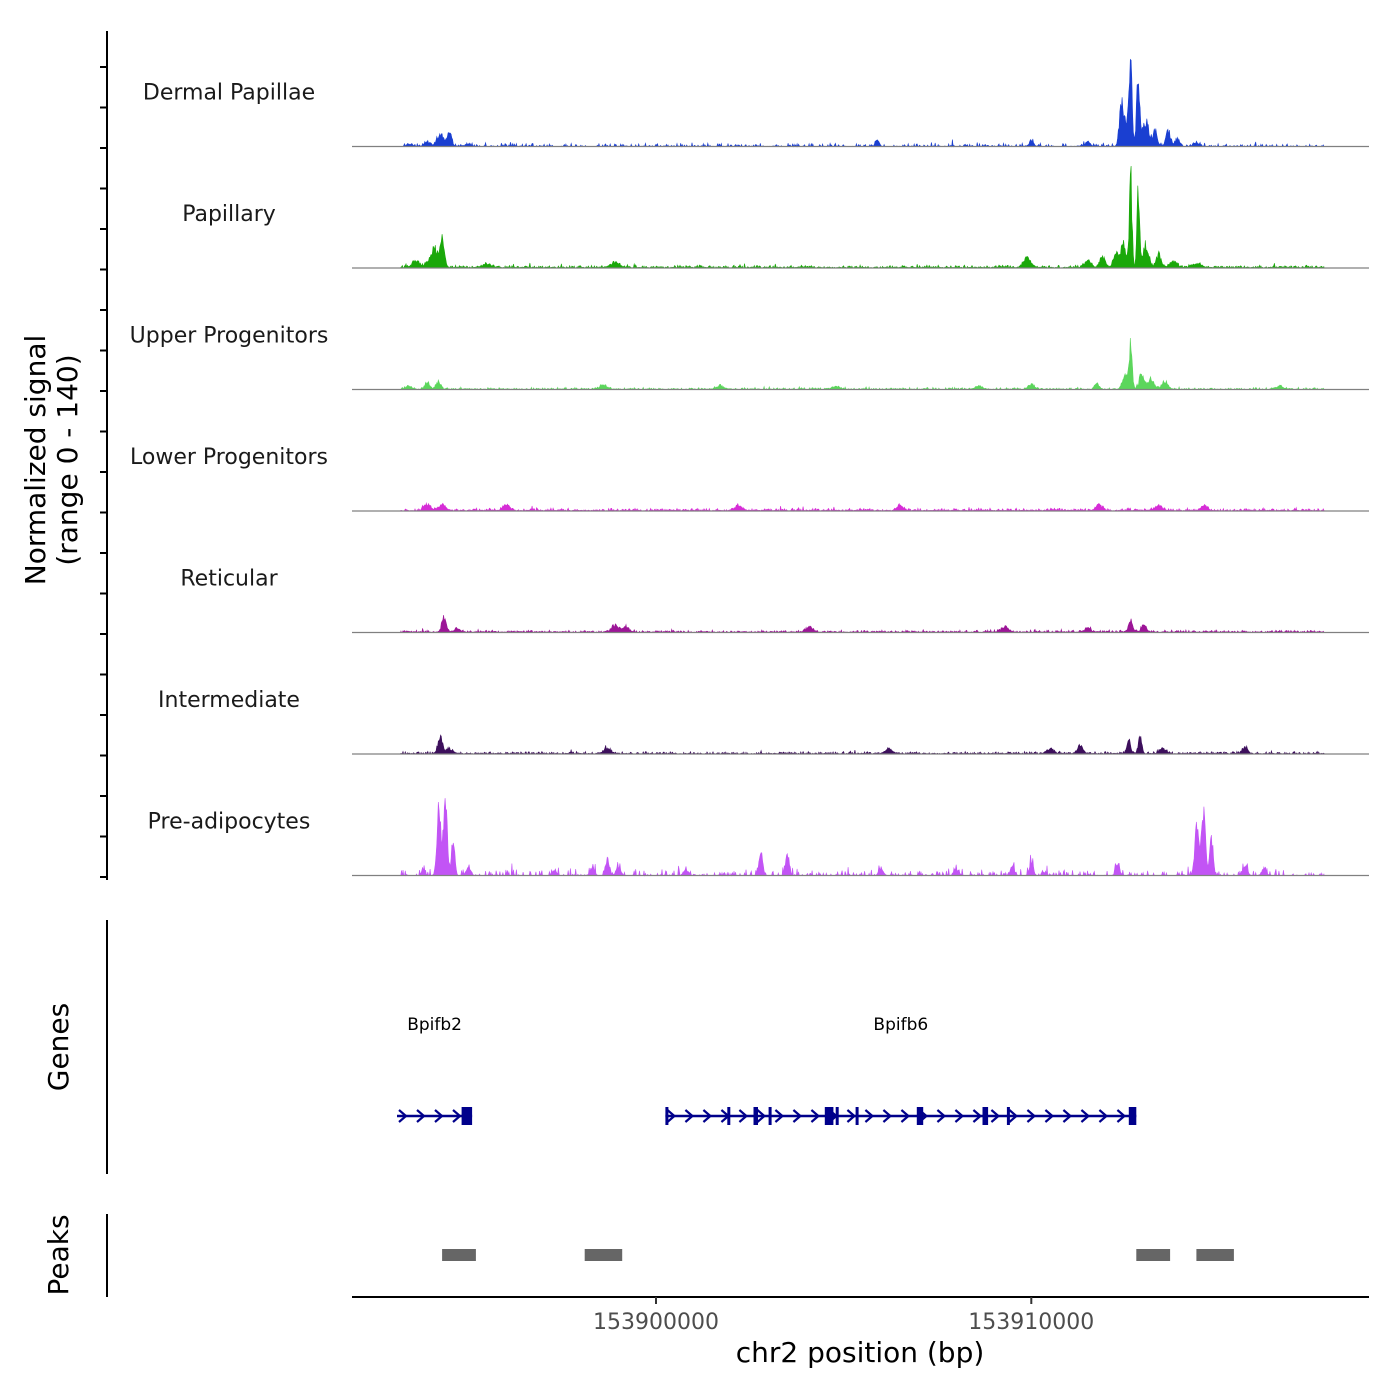  What do you see at coordinates (838, 1255) in the screenshot?
I see `peak-annotation-track` at bounding box center [838, 1255].